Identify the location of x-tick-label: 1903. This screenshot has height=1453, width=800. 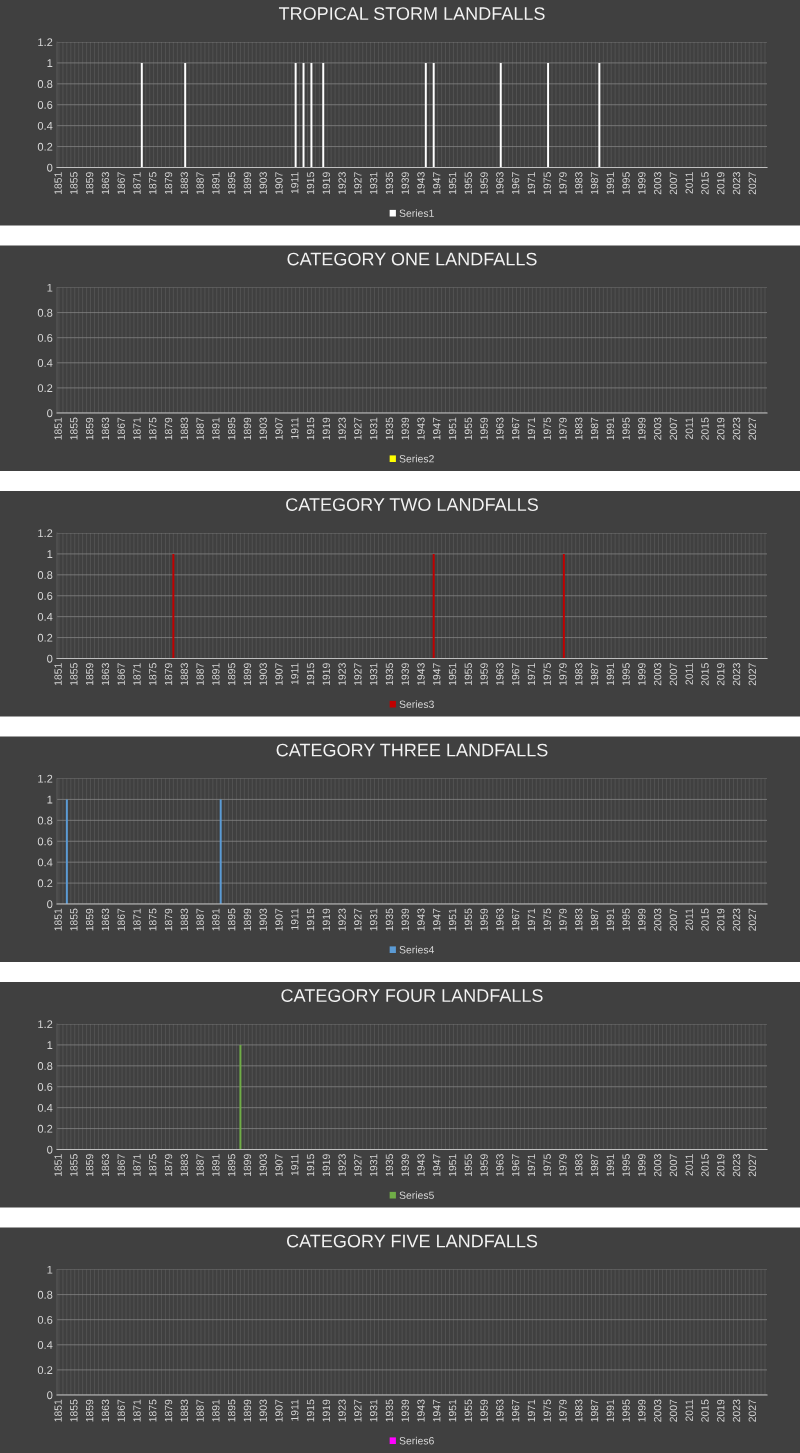
(263, 183).